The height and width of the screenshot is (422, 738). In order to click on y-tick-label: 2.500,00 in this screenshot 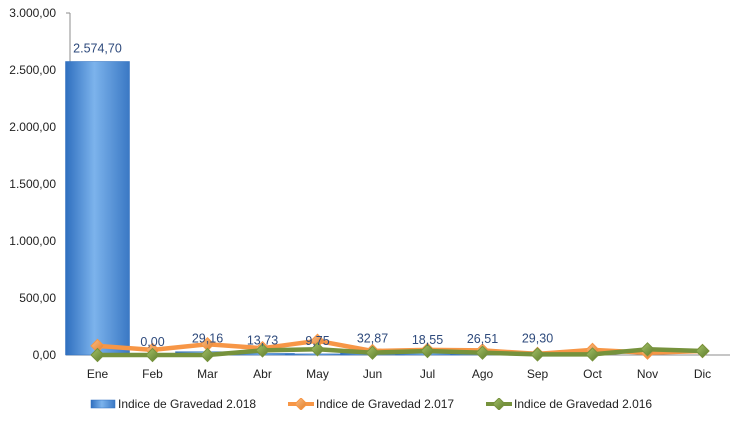, I will do `click(32, 70)`.